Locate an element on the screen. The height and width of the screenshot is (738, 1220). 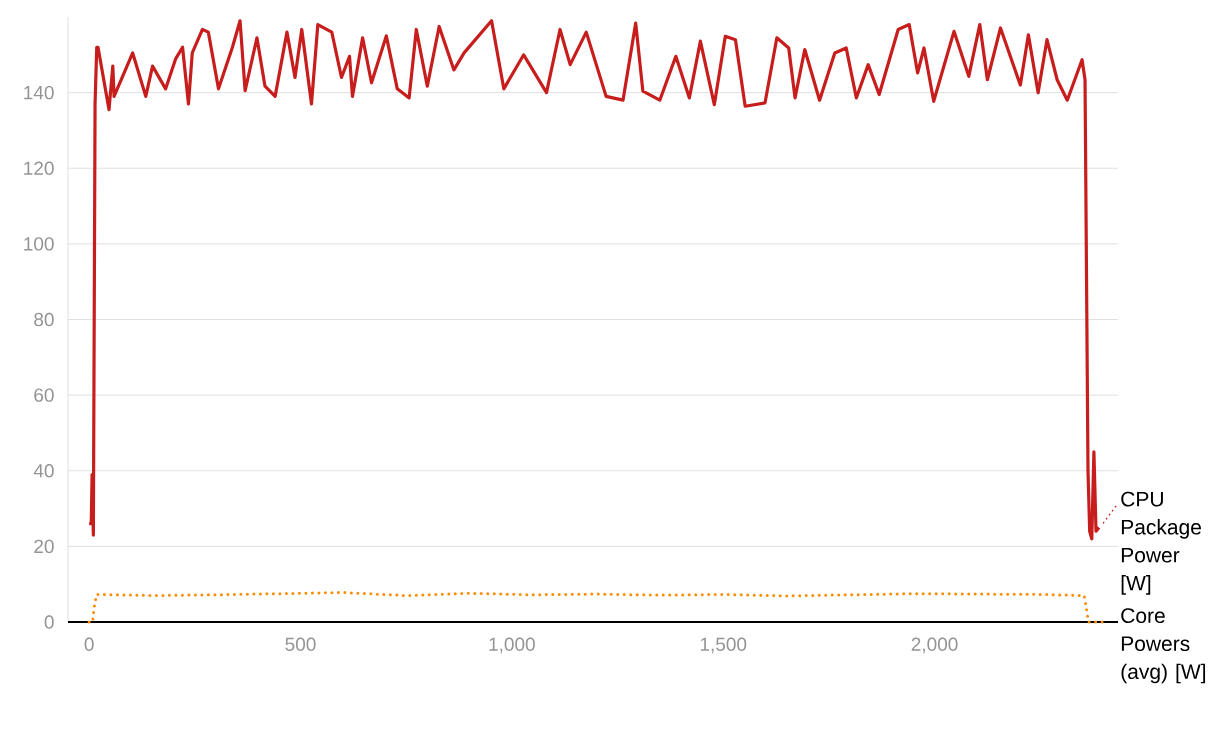
y-tick-label: 0 is located at coordinates (49, 622).